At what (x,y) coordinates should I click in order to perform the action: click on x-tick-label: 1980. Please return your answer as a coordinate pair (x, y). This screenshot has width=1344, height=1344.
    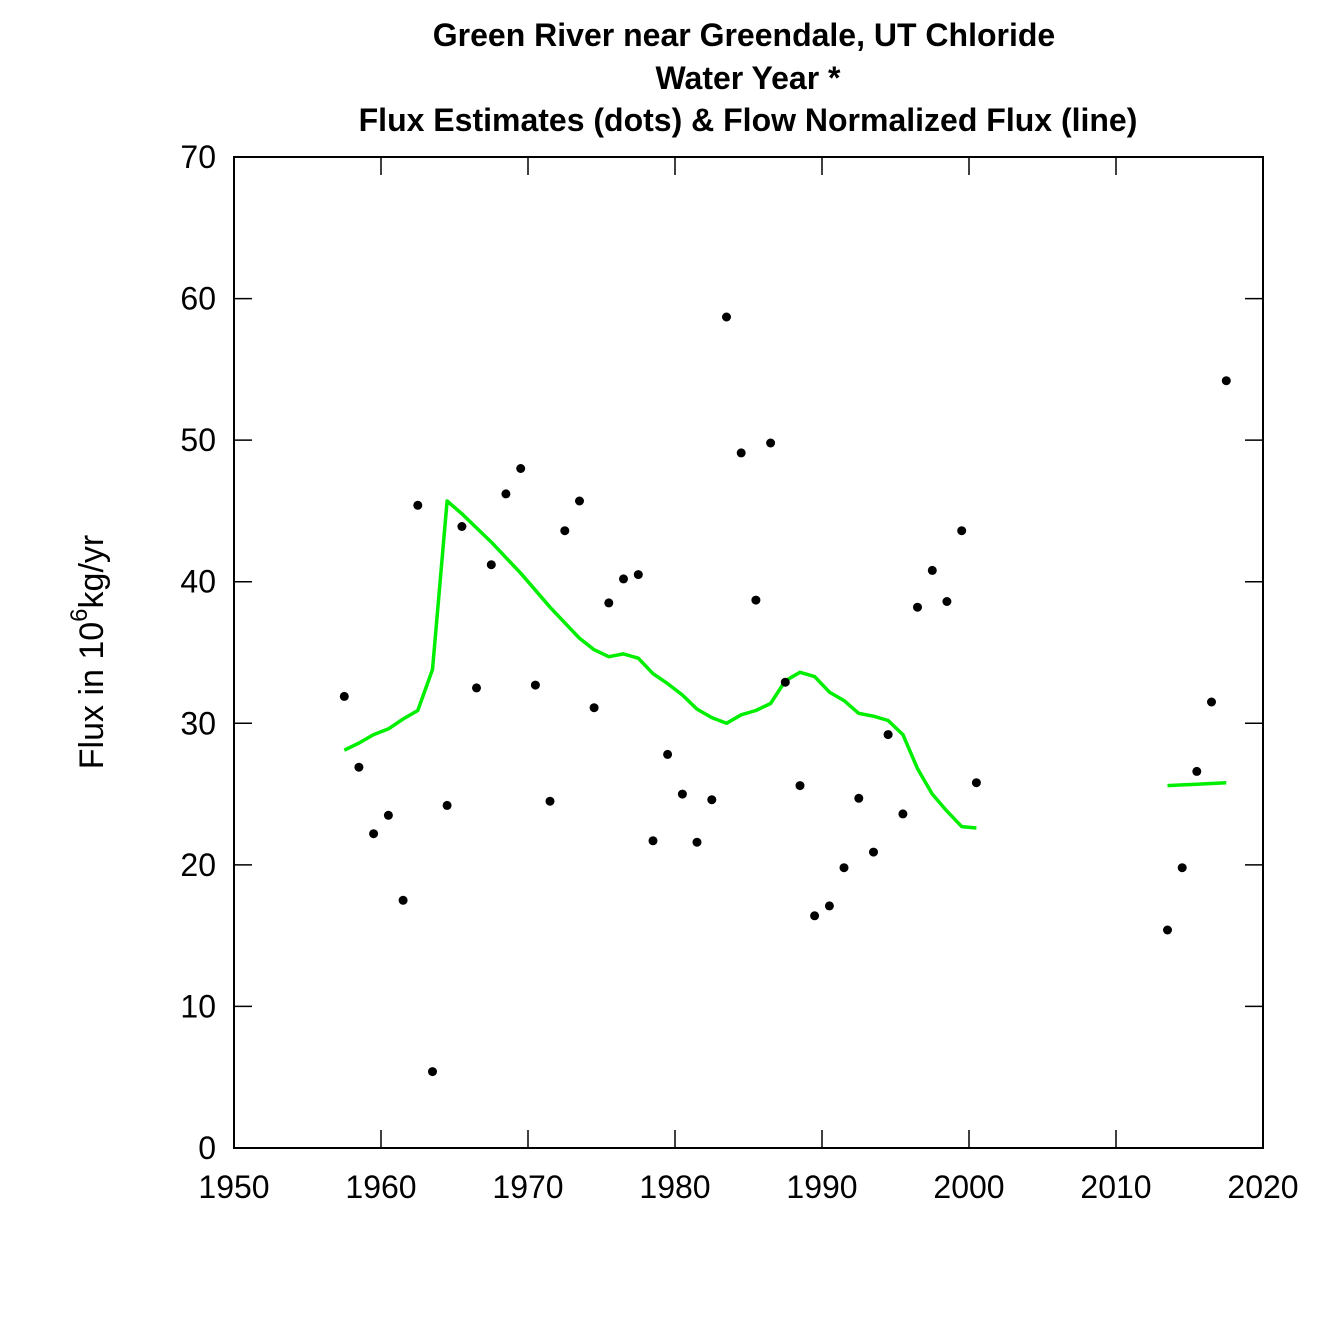
    Looking at the image, I should click on (674, 1187).